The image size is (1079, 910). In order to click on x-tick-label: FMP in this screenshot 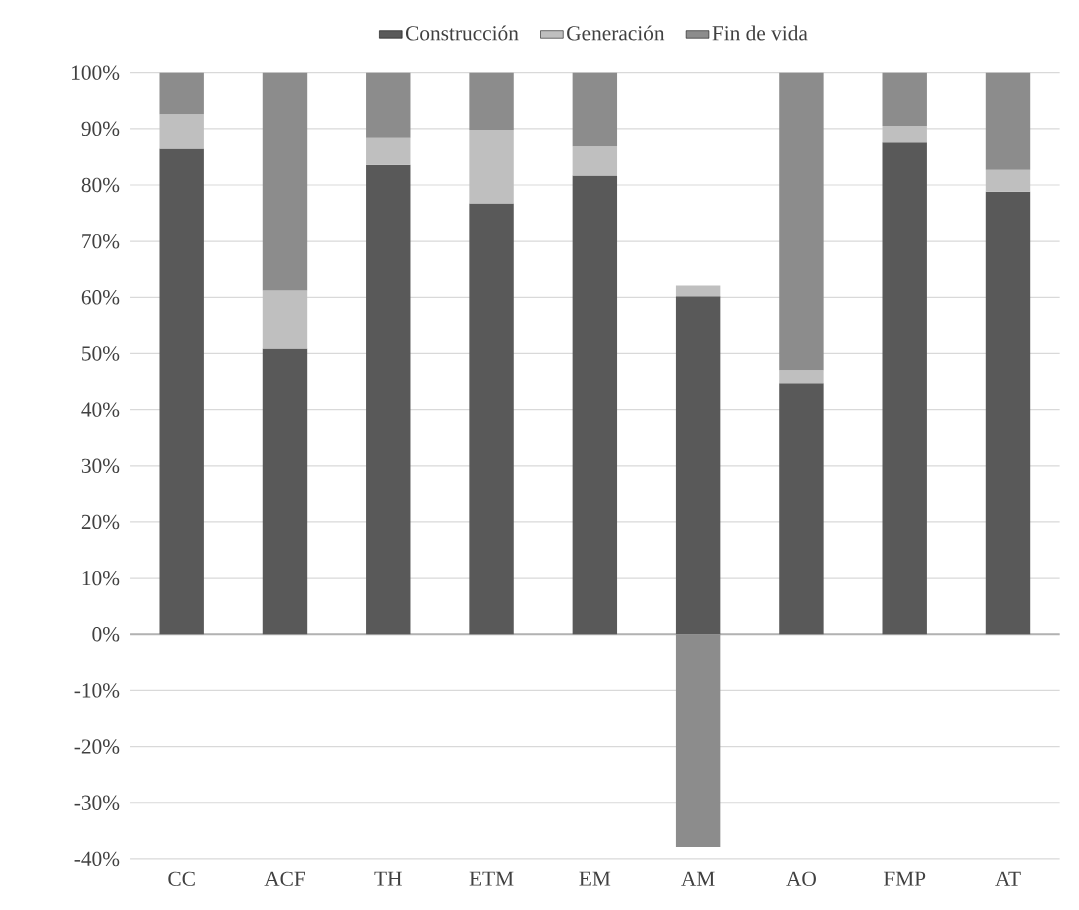, I will do `click(904, 878)`.